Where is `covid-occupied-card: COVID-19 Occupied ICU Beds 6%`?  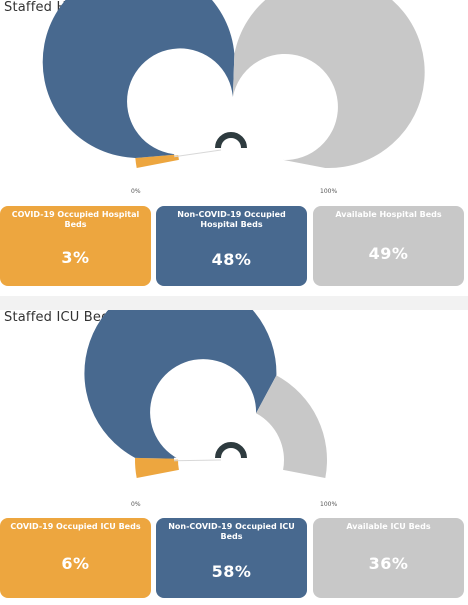
covid-occupied-card: COVID-19 Occupied ICU Beds 6% is located at coordinates (75, 558).